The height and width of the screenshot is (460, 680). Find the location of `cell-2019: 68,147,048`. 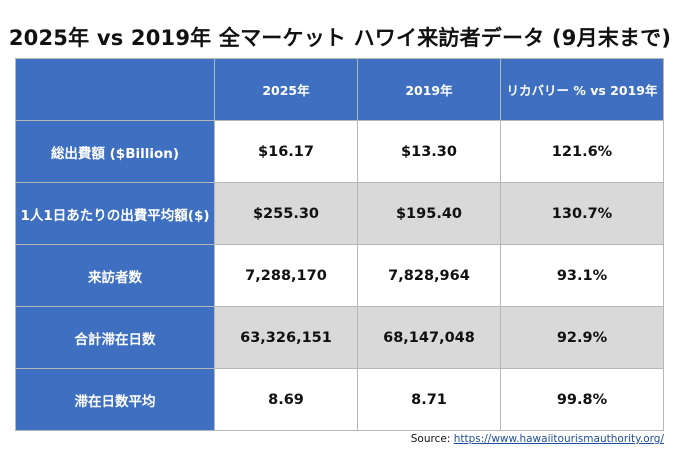

cell-2019: 68,147,048 is located at coordinates (429, 337).